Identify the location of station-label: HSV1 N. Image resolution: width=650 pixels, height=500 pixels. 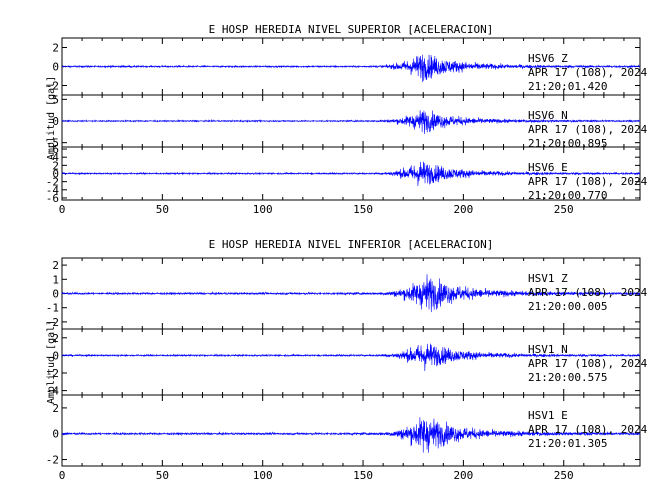
(548, 349).